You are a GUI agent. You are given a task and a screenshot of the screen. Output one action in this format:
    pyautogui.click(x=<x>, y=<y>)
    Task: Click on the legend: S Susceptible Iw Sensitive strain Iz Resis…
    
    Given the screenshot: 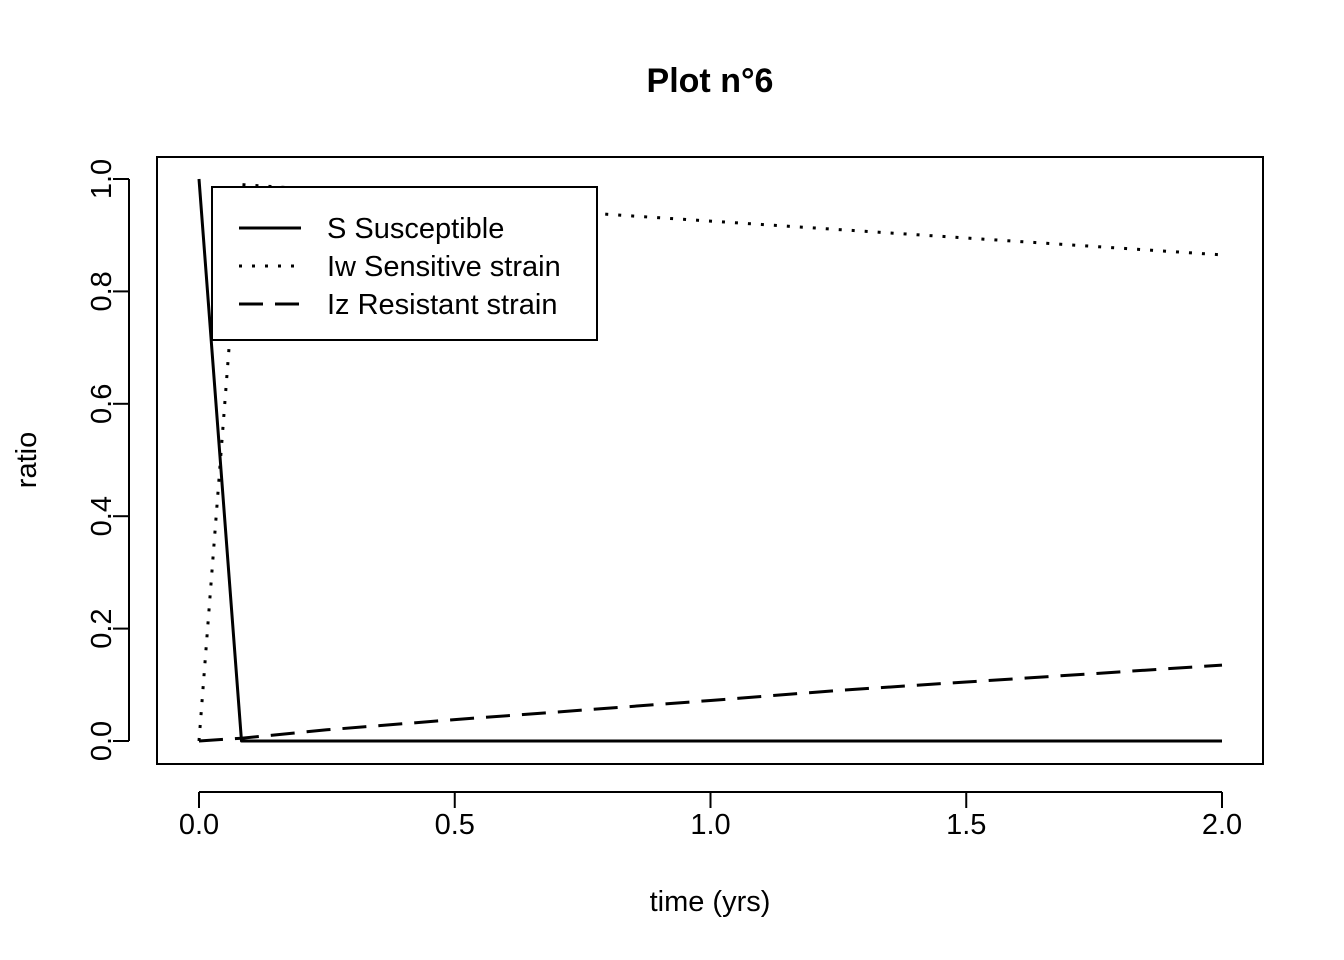 What is the action you would take?
    pyautogui.click(x=404, y=263)
    